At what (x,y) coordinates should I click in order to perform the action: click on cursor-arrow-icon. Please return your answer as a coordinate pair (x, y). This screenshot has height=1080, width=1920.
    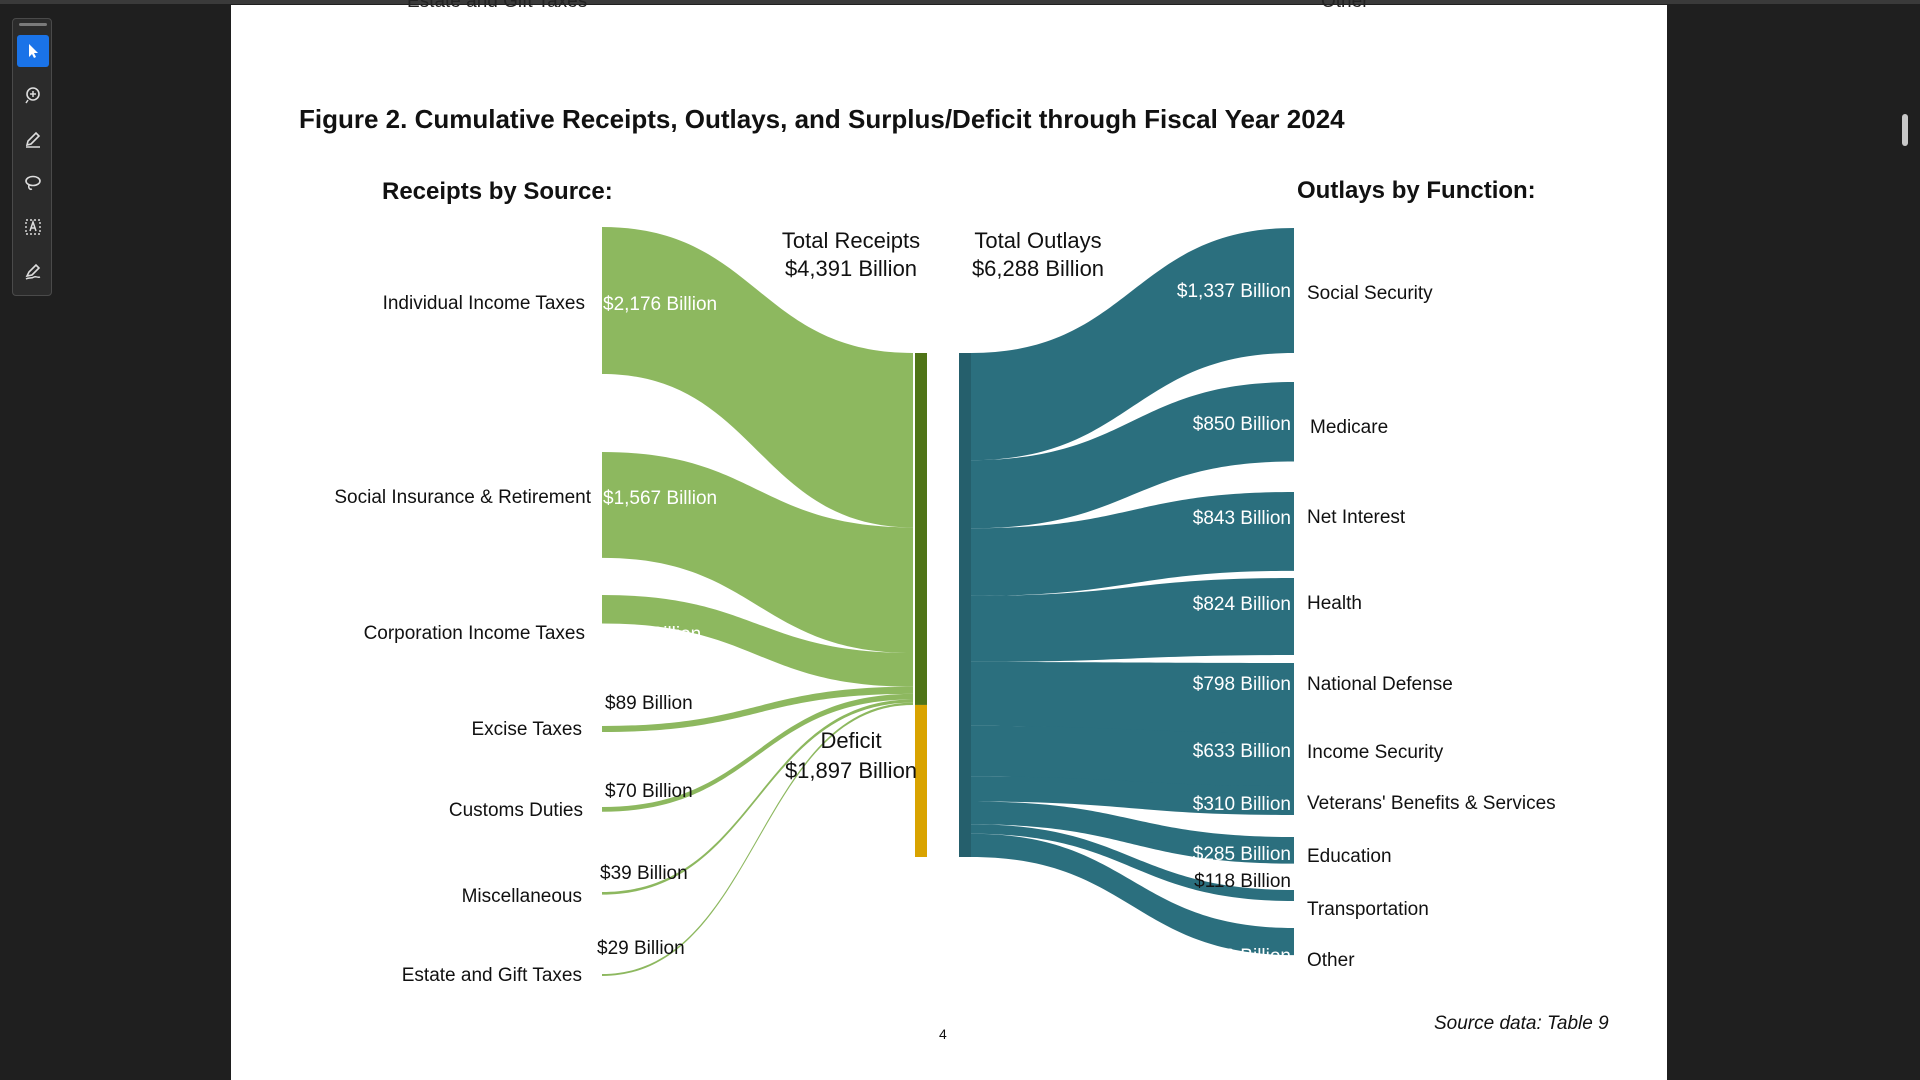
    Looking at the image, I should click on (33, 51).